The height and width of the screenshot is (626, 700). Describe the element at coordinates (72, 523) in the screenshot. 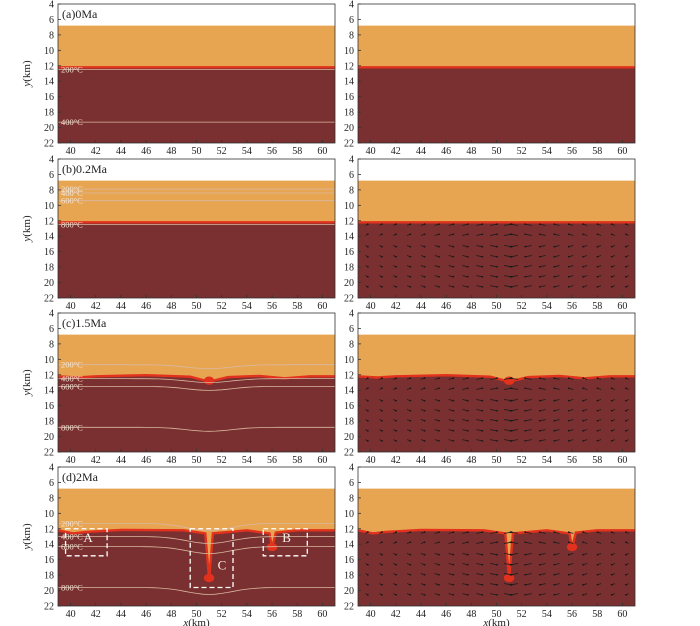

I see `isotherm-label: 200°C` at that location.